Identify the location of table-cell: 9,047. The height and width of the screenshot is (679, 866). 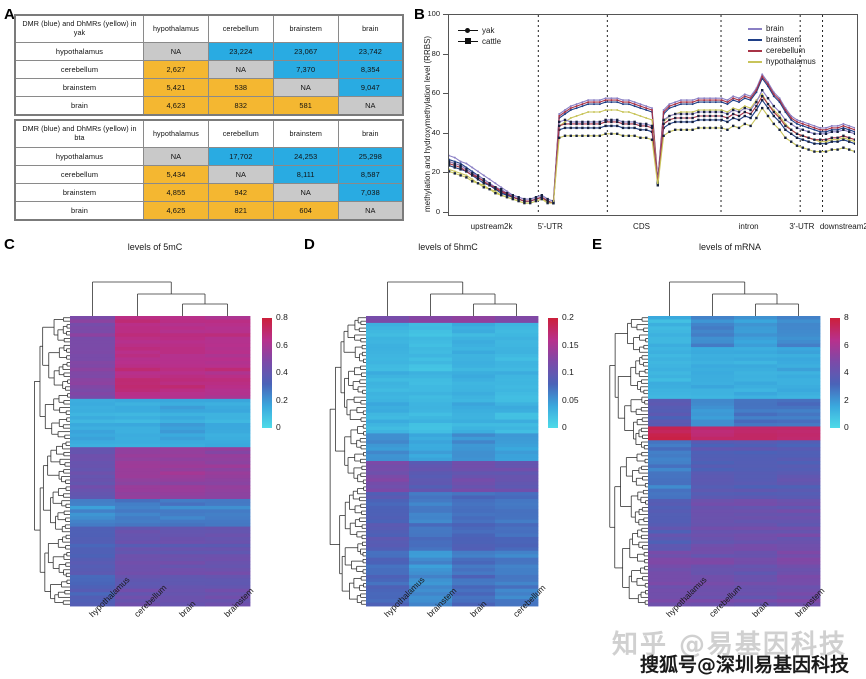
(370, 87).